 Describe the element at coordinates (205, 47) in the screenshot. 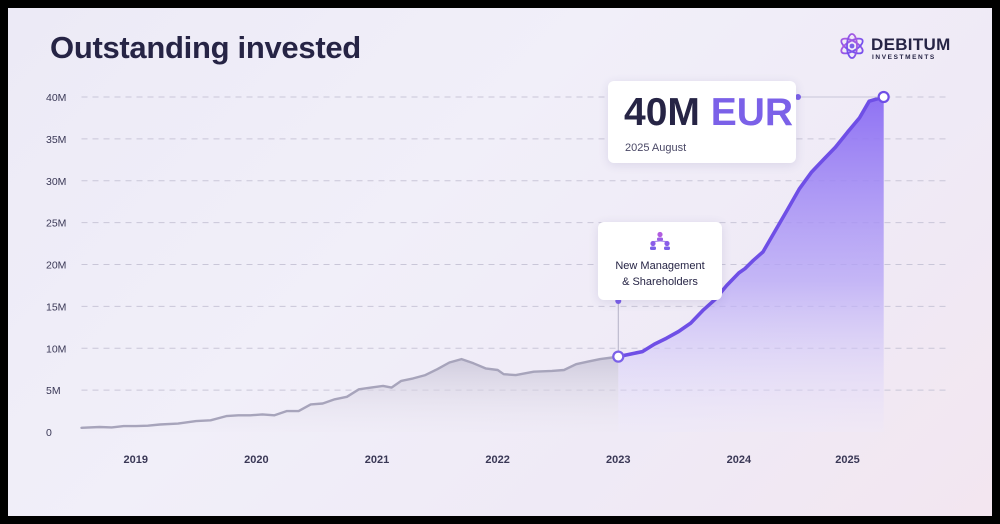

I see `page-title: Outstanding invested` at that location.